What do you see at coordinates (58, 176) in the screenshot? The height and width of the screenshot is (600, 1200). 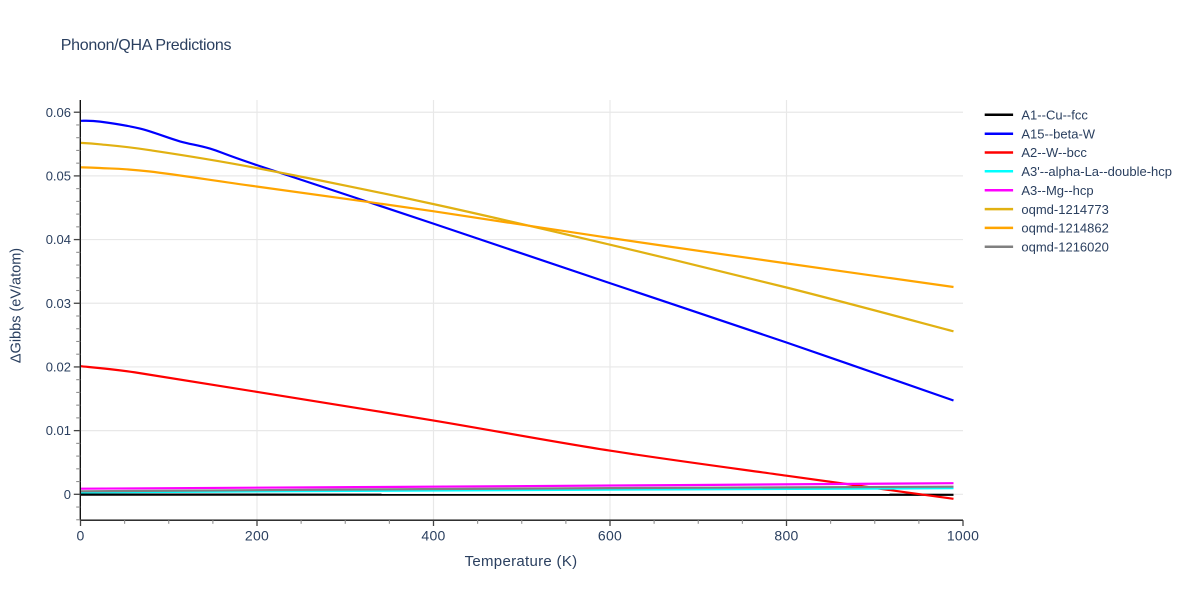 I see `svg-text: 0.05` at bounding box center [58, 176].